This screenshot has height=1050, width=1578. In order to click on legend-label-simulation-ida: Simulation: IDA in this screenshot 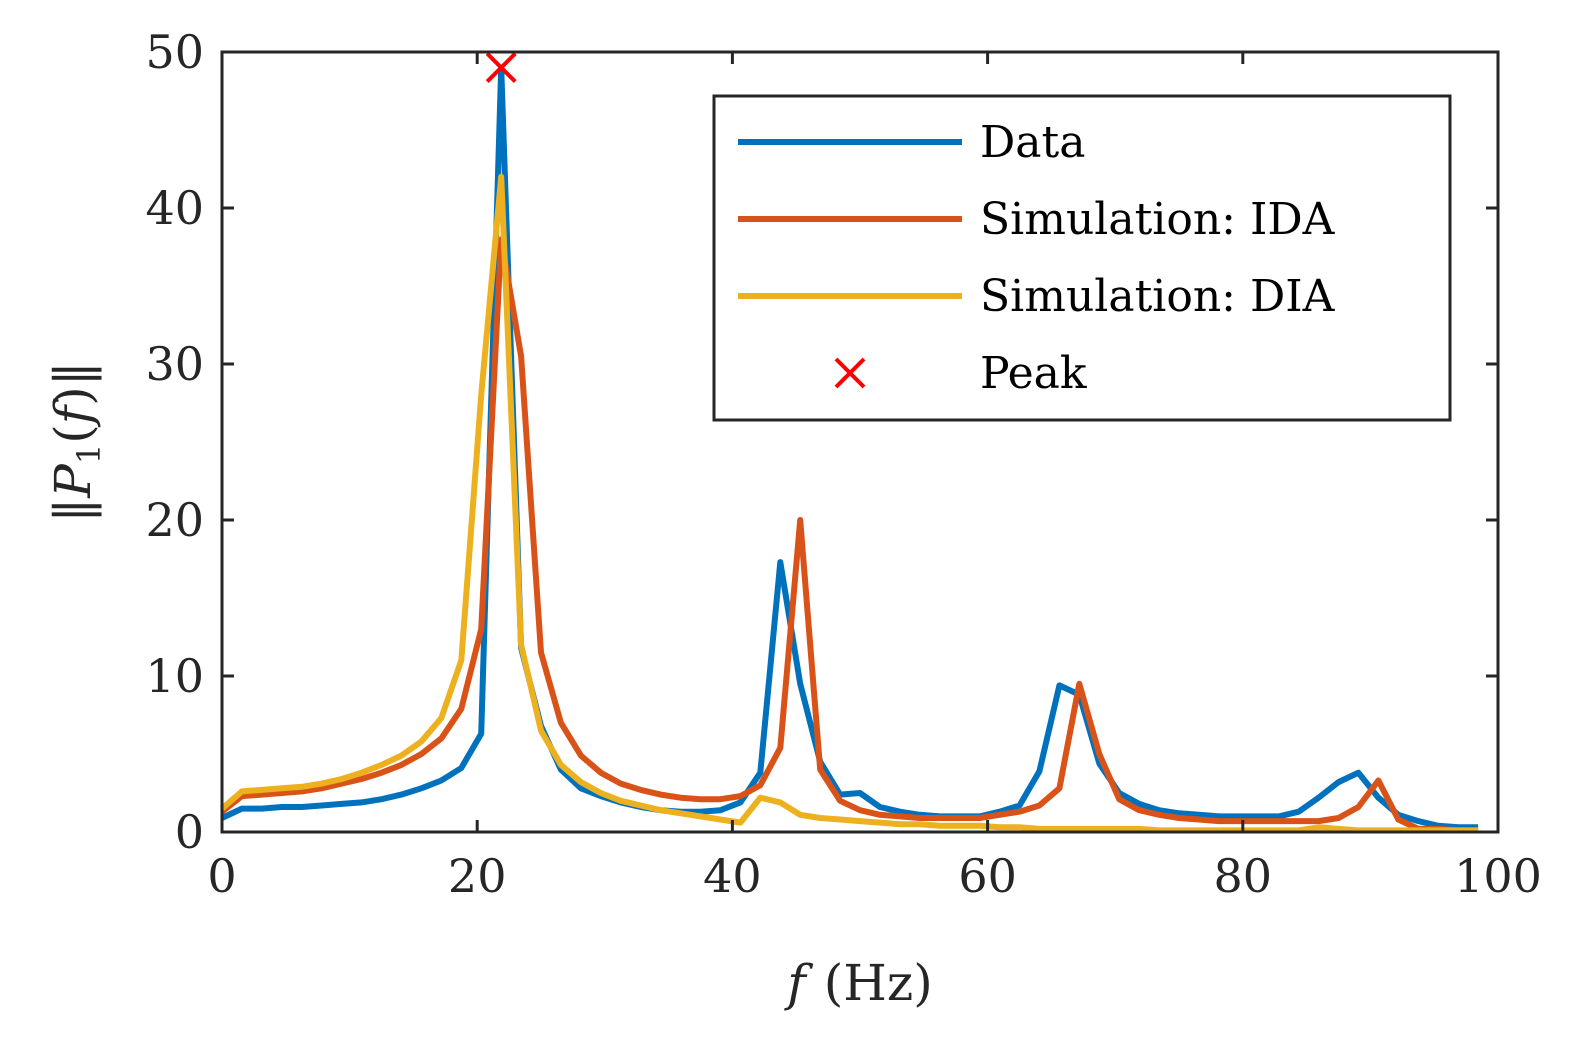, I will do `click(1158, 219)`.